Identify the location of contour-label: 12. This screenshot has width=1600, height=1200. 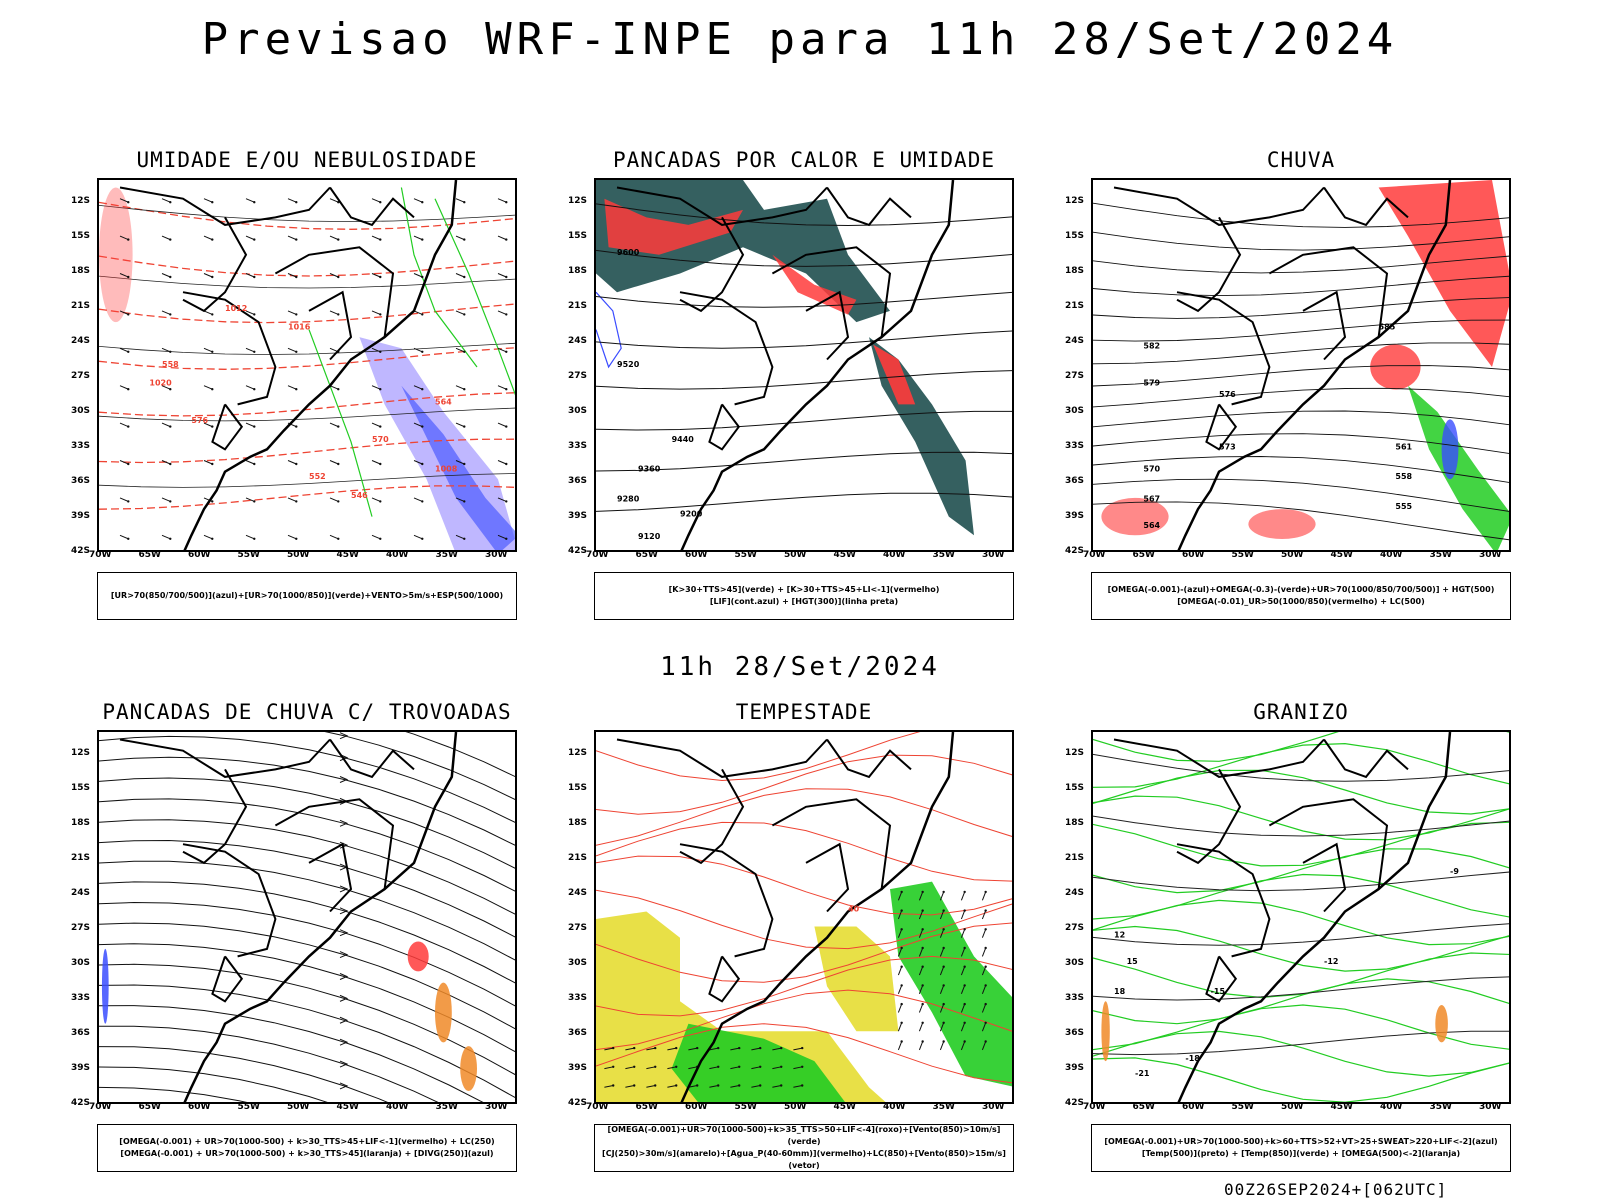
(1119, 935).